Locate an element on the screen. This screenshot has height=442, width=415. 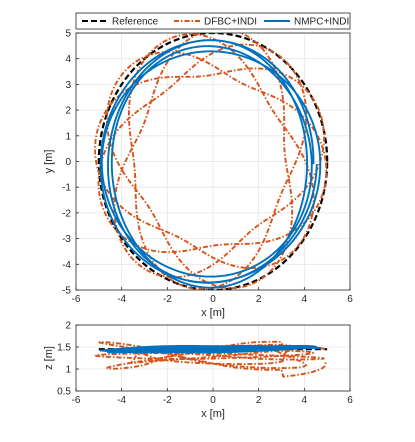
xz-x-tick-label: -4 is located at coordinates (121, 400).